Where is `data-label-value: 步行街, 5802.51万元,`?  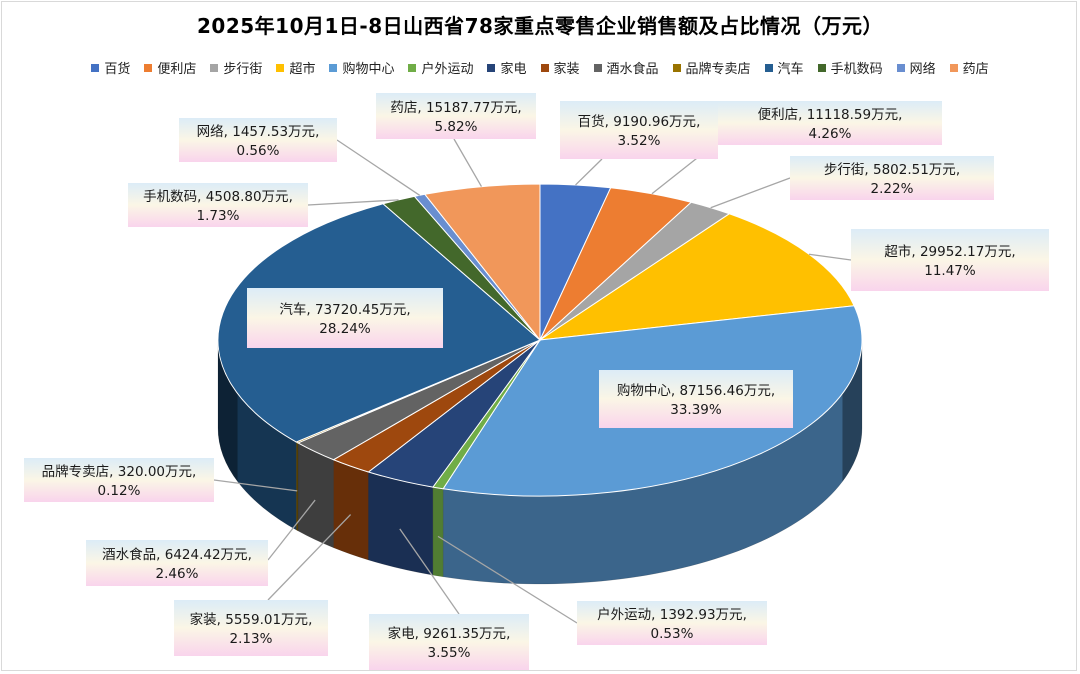
data-label-value: 步行街, 5802.51万元, is located at coordinates (892, 170).